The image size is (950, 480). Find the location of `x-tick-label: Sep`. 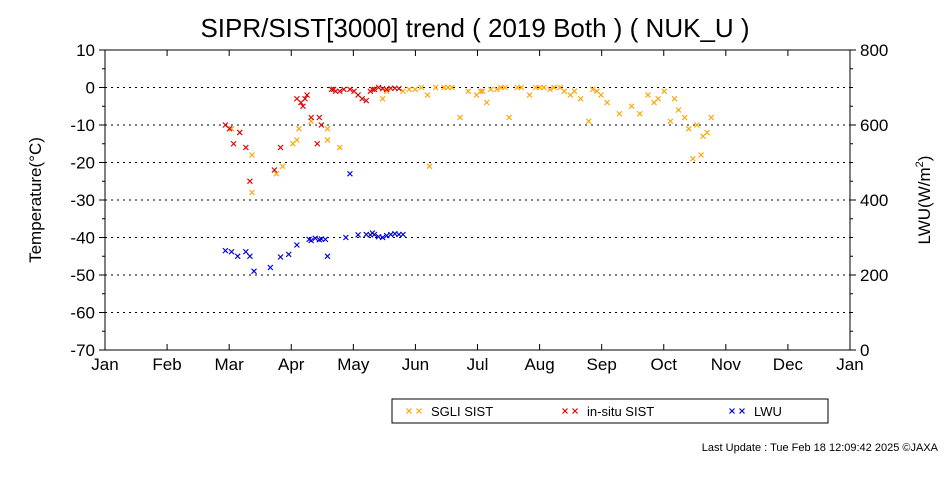

x-tick-label: Sep is located at coordinates (602, 364).